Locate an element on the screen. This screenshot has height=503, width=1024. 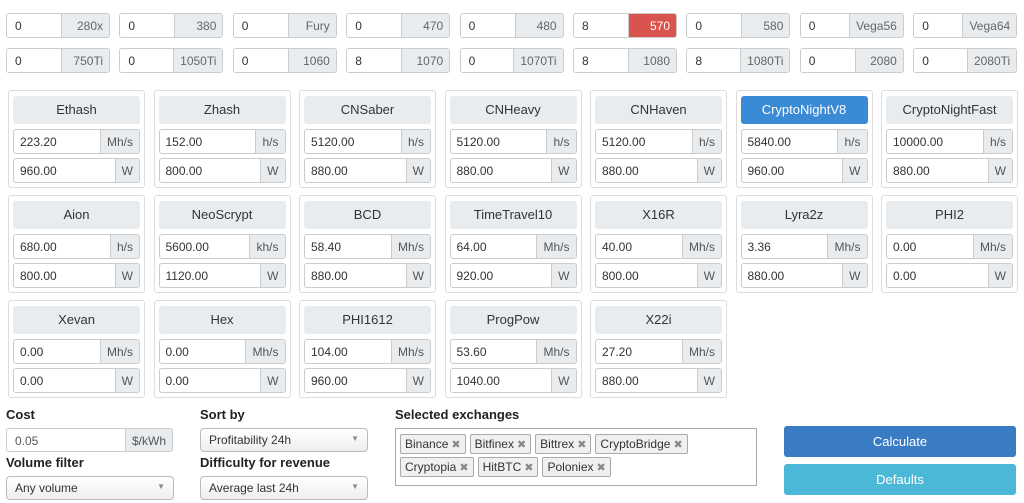
algo-toggle-button: X16R is located at coordinates (658, 215).